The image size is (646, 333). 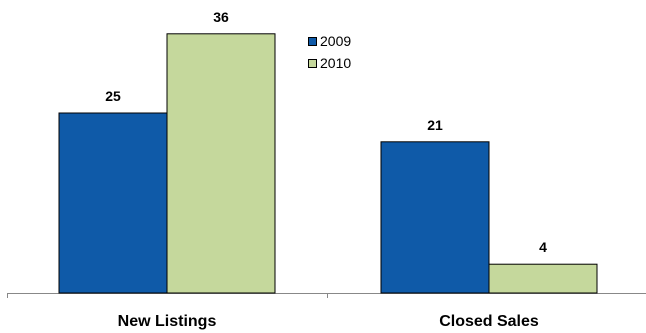 I want to click on legend-label-2010: 2010, so click(x=336, y=63).